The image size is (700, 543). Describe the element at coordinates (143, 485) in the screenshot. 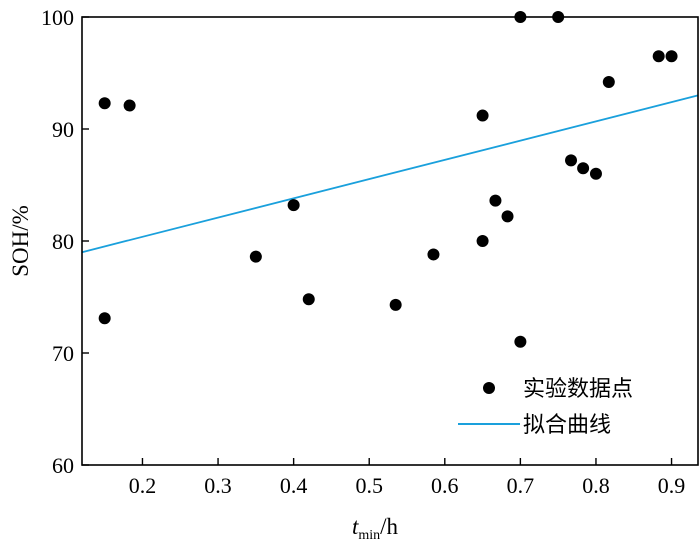

I see `x-tick-label: 0.2` at that location.